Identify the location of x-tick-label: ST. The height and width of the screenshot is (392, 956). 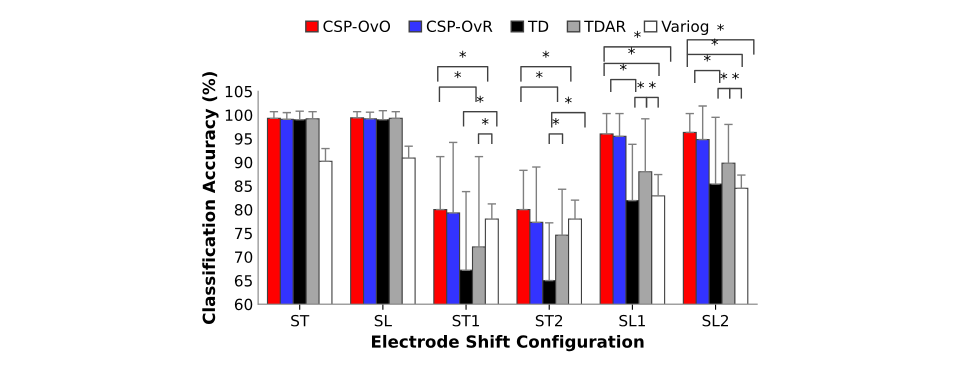
(300, 320).